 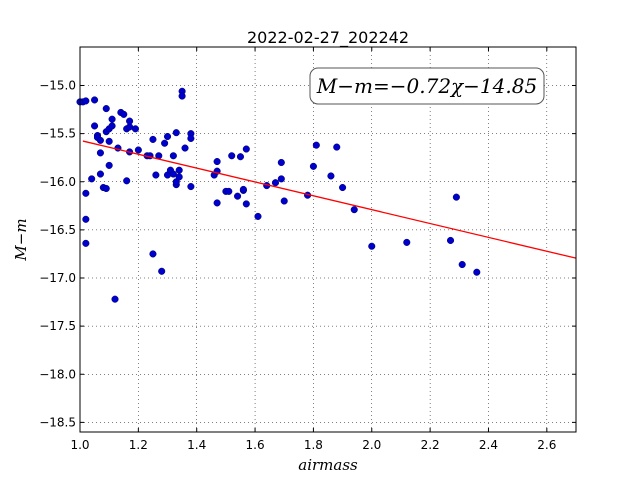 What do you see at coordinates (328, 38) in the screenshot?
I see `chart-title: 2022-02-27_202242` at bounding box center [328, 38].